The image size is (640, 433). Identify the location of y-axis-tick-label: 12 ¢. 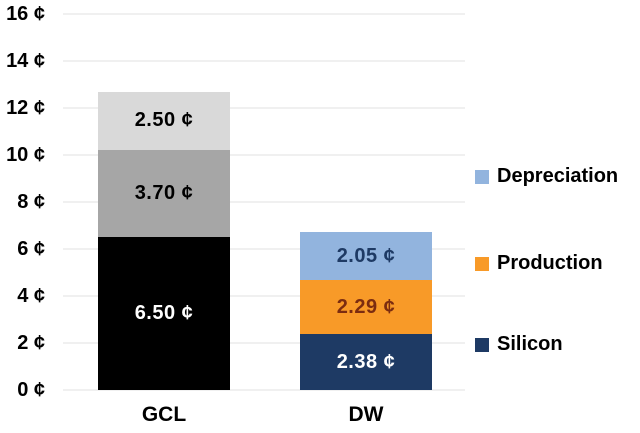
(25, 108).